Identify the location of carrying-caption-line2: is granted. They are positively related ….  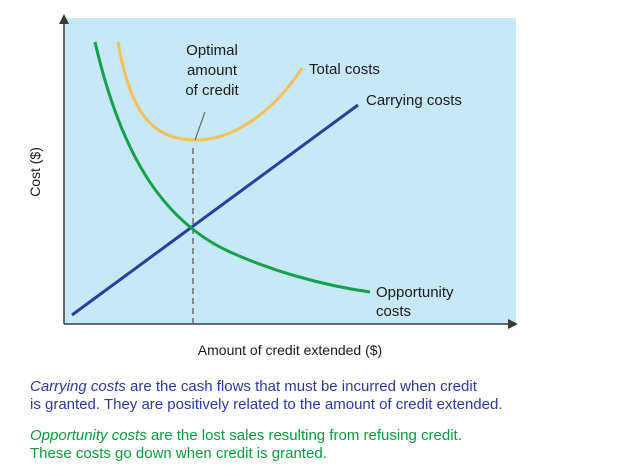
(266, 404).